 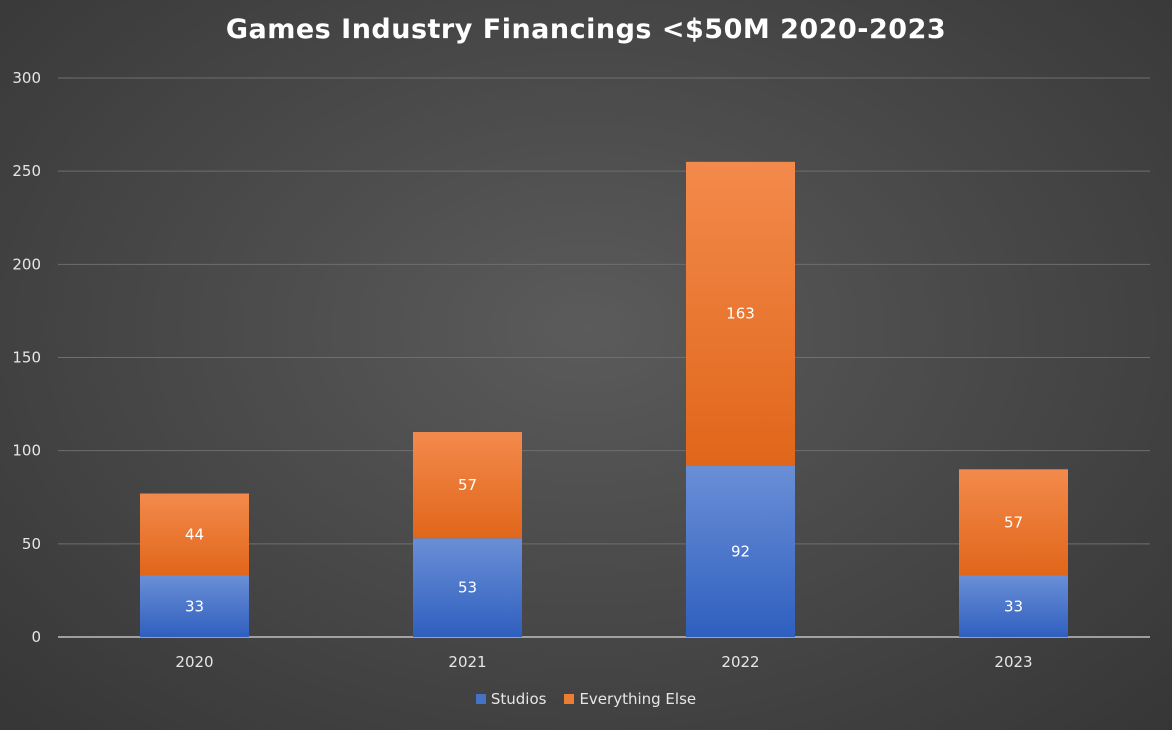 I want to click on bar-studios-2021, so click(x=467, y=587).